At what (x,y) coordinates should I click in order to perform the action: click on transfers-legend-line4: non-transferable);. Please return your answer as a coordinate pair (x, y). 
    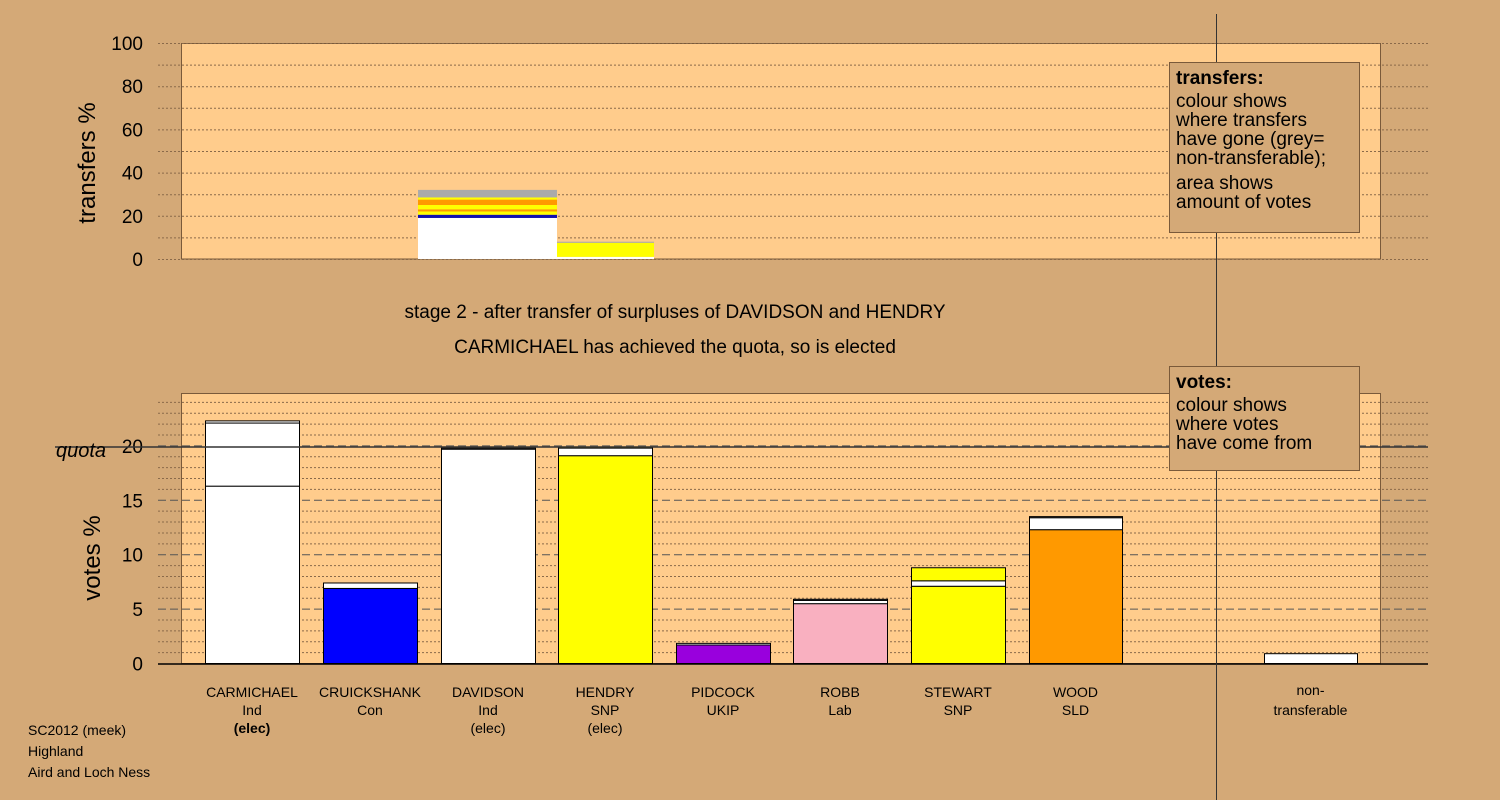
    Looking at the image, I should click on (1251, 158).